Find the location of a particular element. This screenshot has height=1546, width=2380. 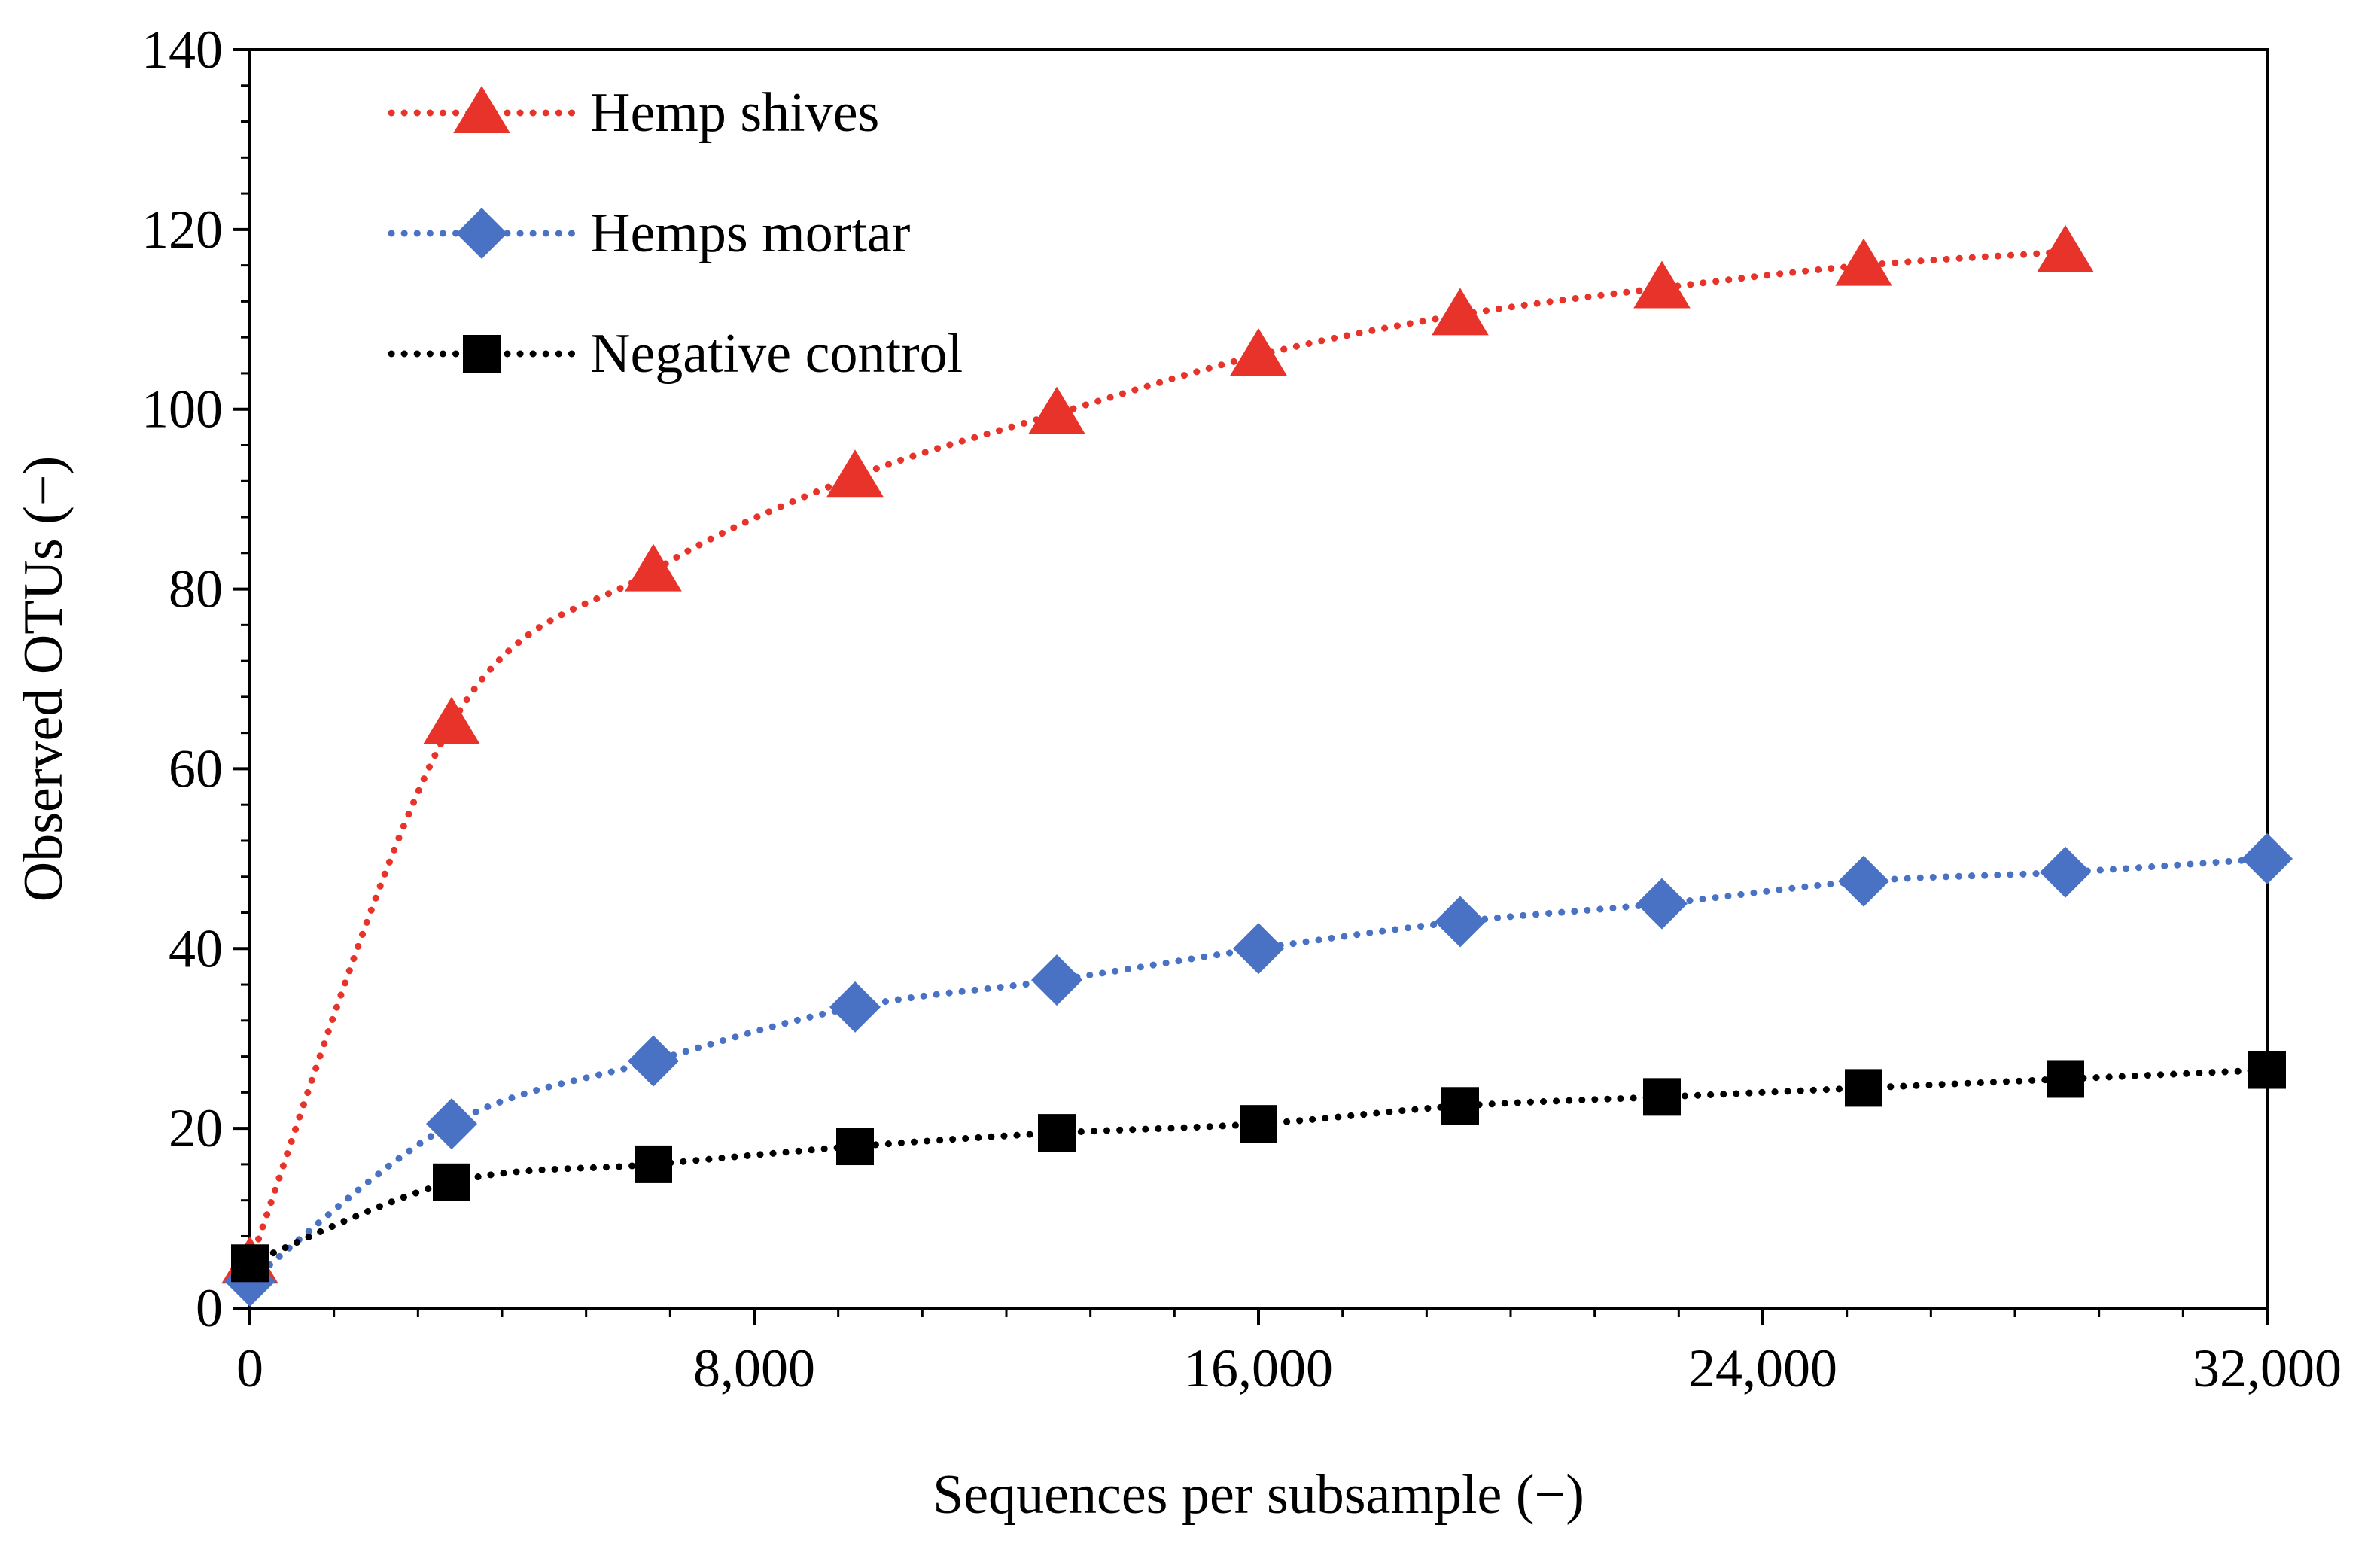

legend-label: Hemps mortar is located at coordinates (750, 233).